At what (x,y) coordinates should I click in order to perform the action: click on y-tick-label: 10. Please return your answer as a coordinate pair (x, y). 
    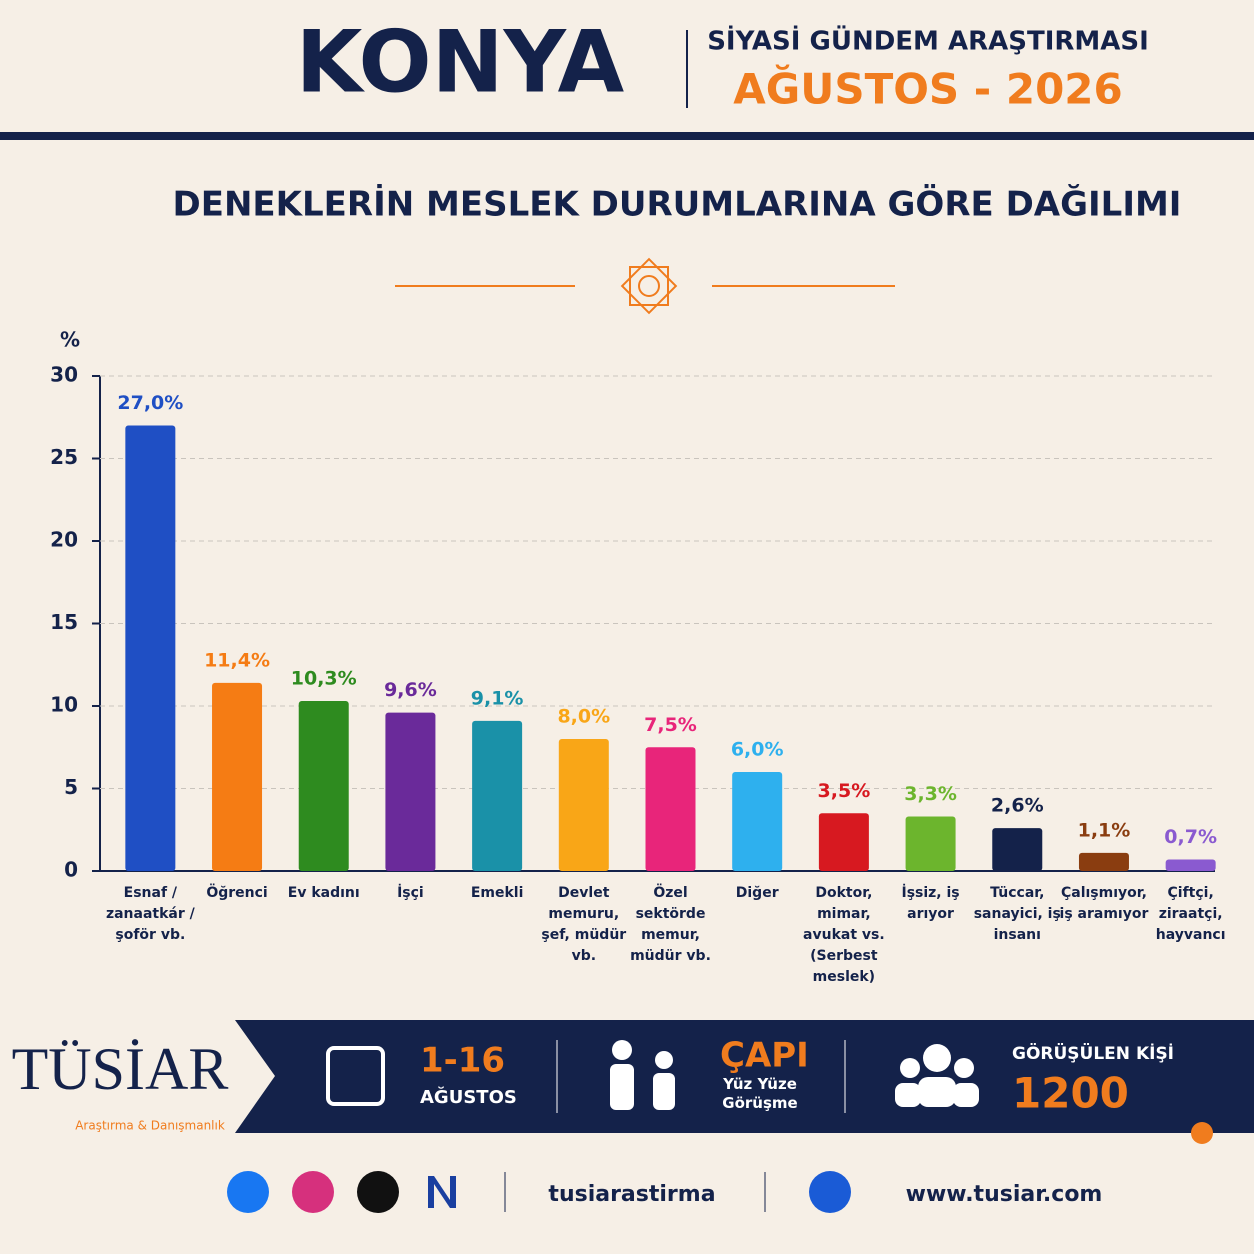
    Looking at the image, I should click on (64, 705).